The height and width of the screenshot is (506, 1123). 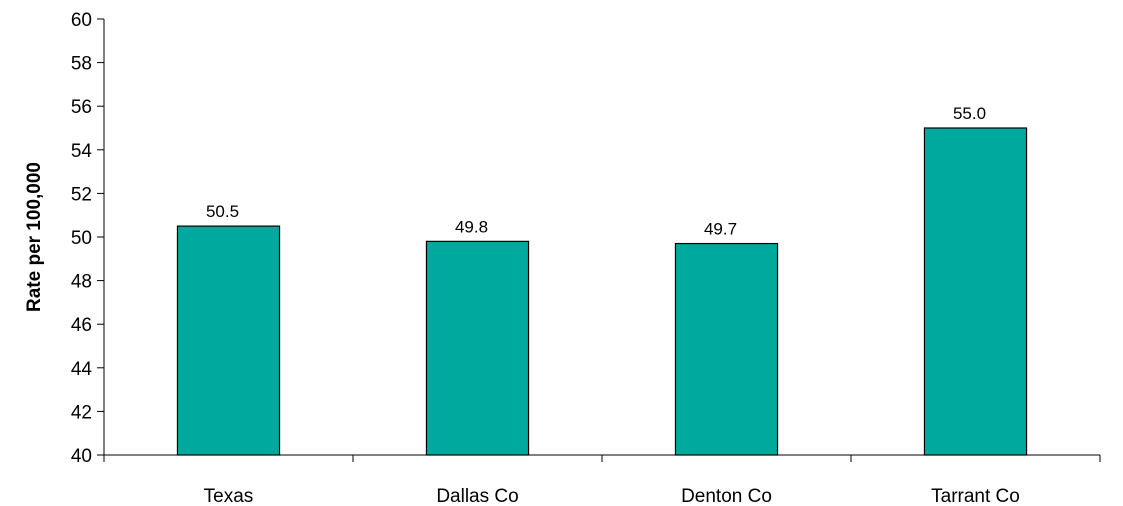 What do you see at coordinates (720, 229) in the screenshot?
I see `data-label: 49.7` at bounding box center [720, 229].